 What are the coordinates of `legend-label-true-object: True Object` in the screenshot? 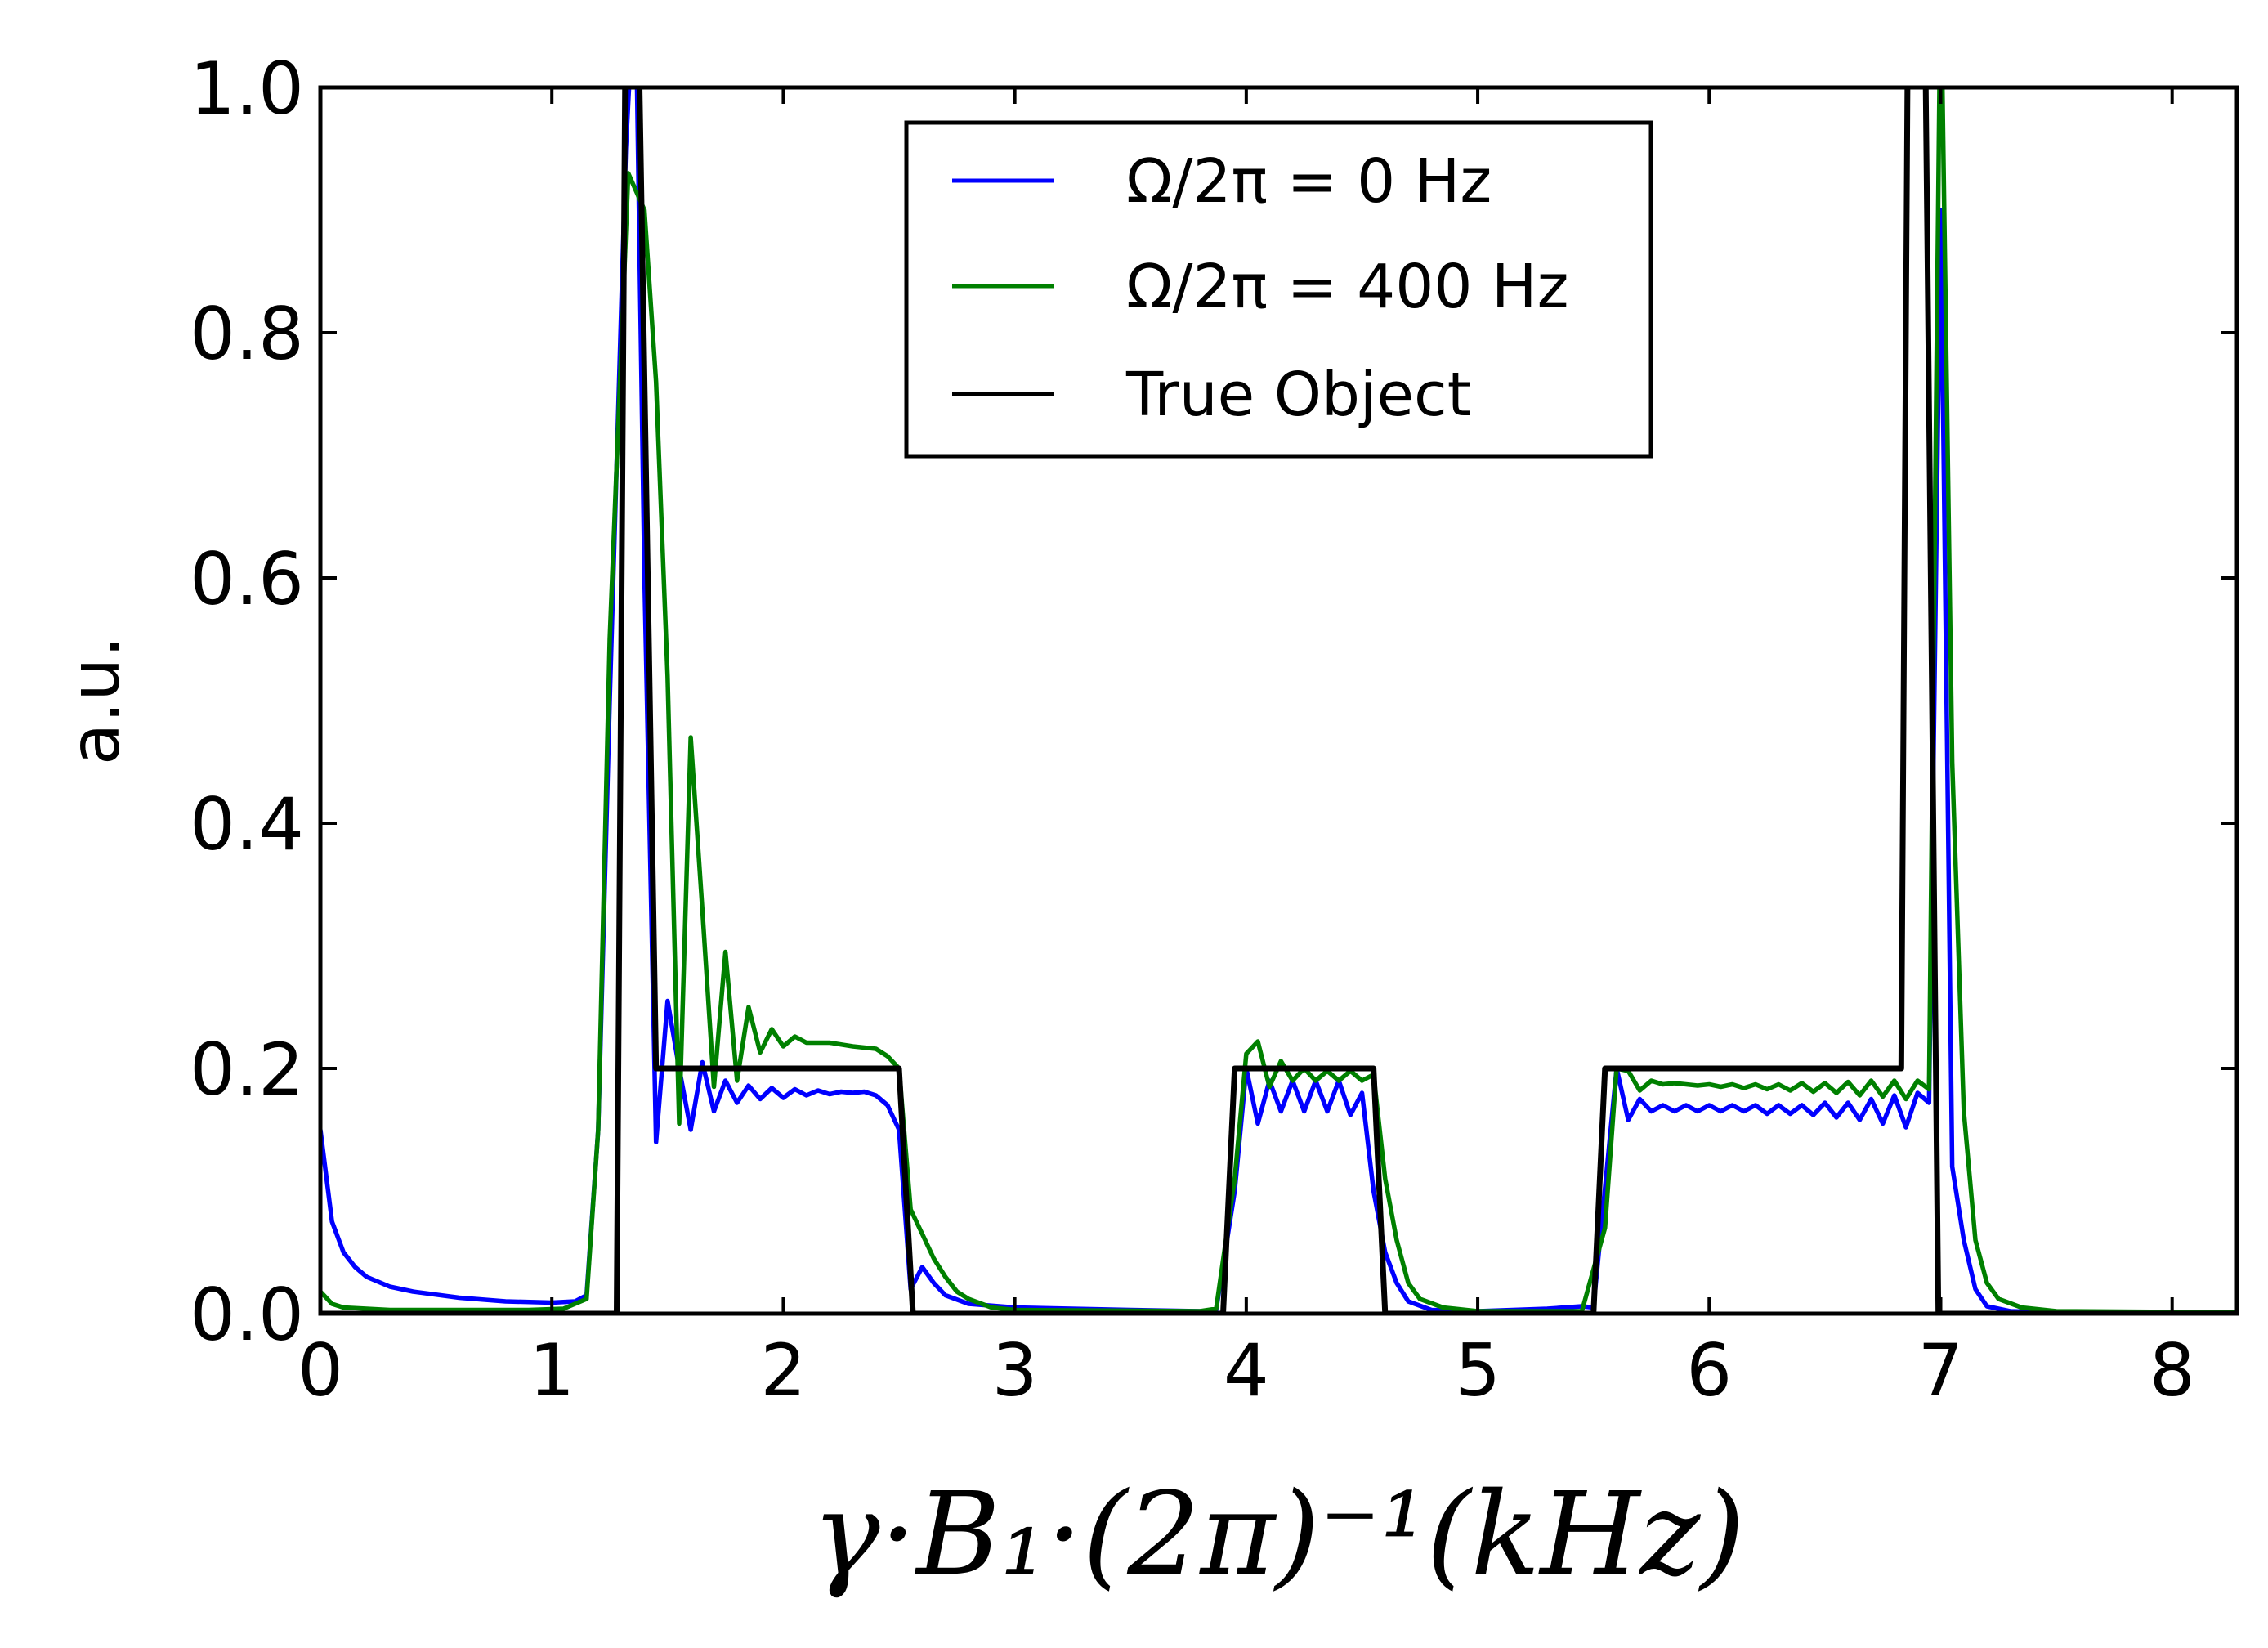 It's located at (1298, 395).